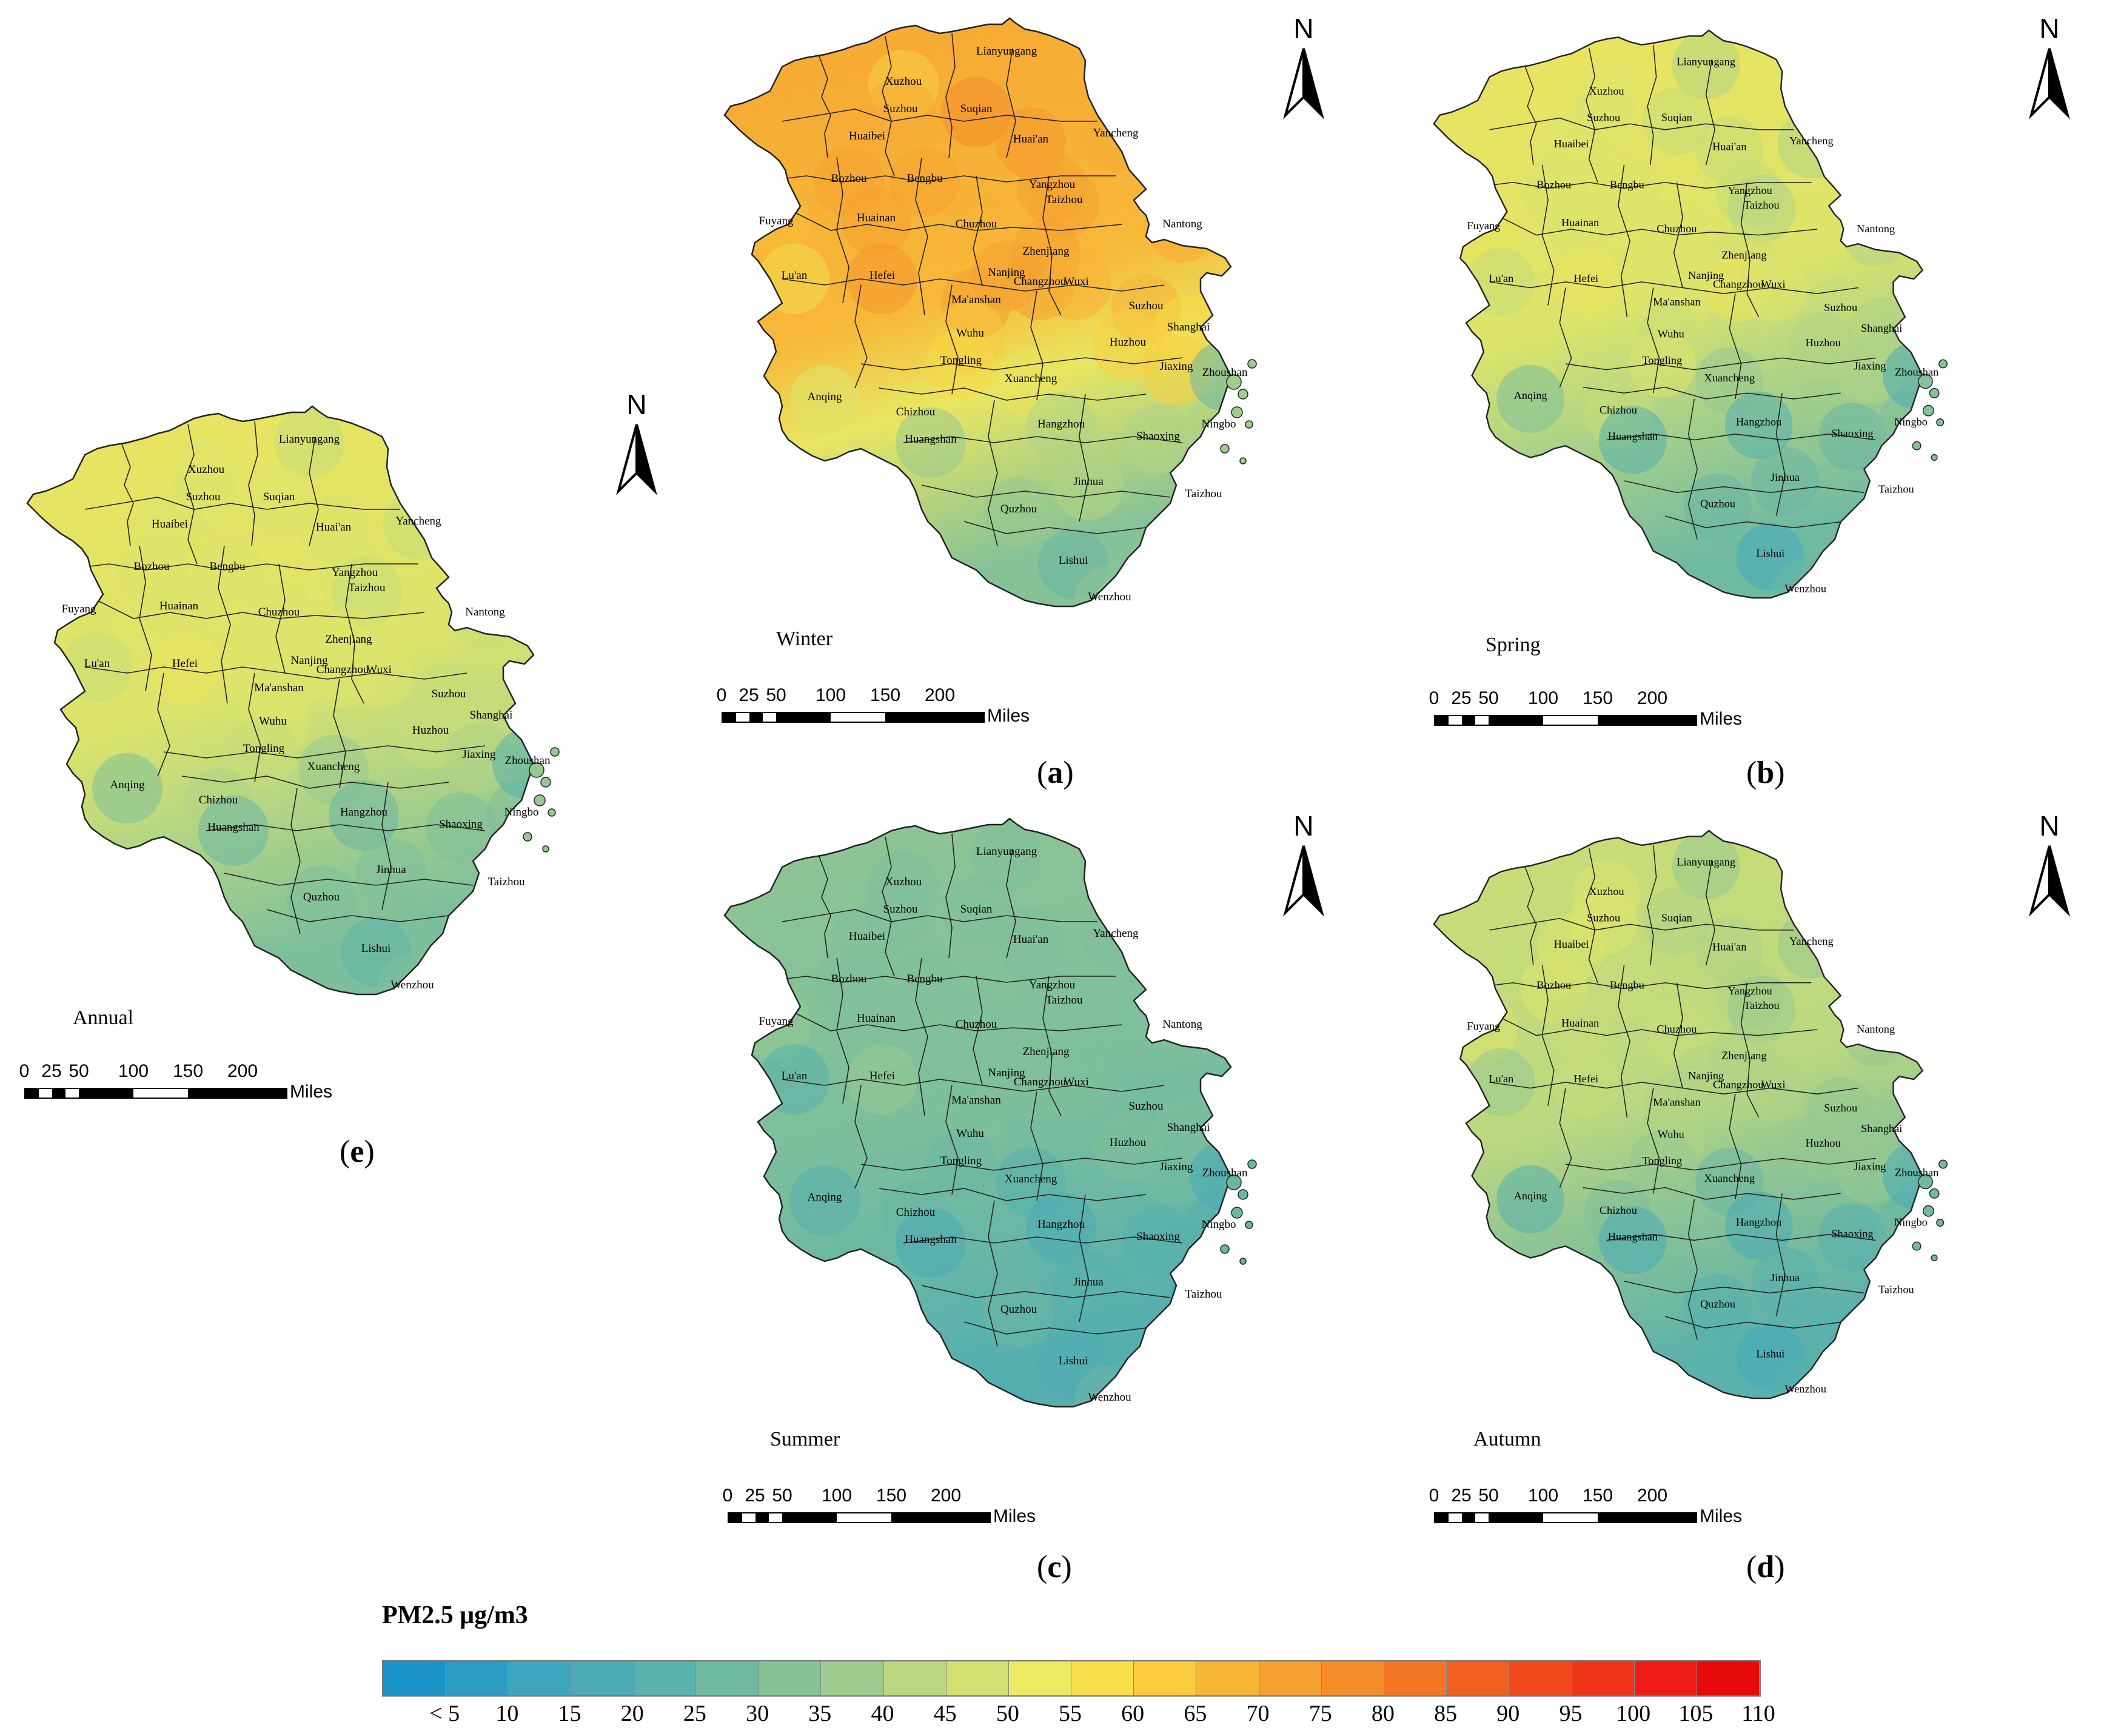  Describe the element at coordinates (970, 1133) in the screenshot. I see `city-label: Wuhu` at that location.